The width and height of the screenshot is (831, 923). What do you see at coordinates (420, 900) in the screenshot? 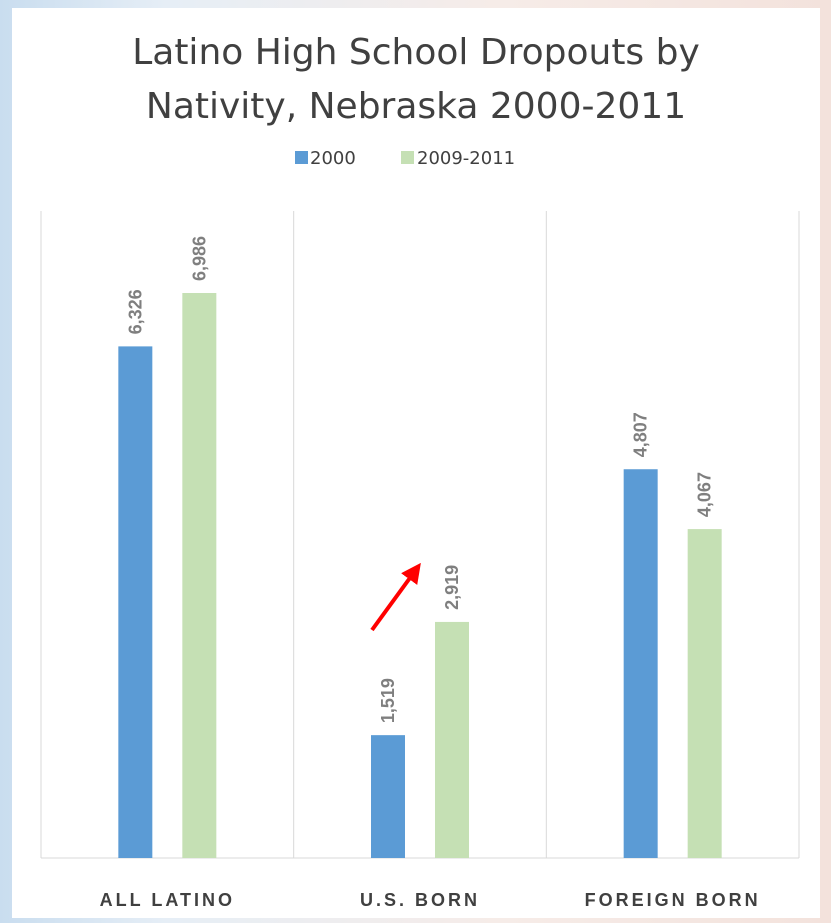
I see `category-label: U.S. BORN` at bounding box center [420, 900].